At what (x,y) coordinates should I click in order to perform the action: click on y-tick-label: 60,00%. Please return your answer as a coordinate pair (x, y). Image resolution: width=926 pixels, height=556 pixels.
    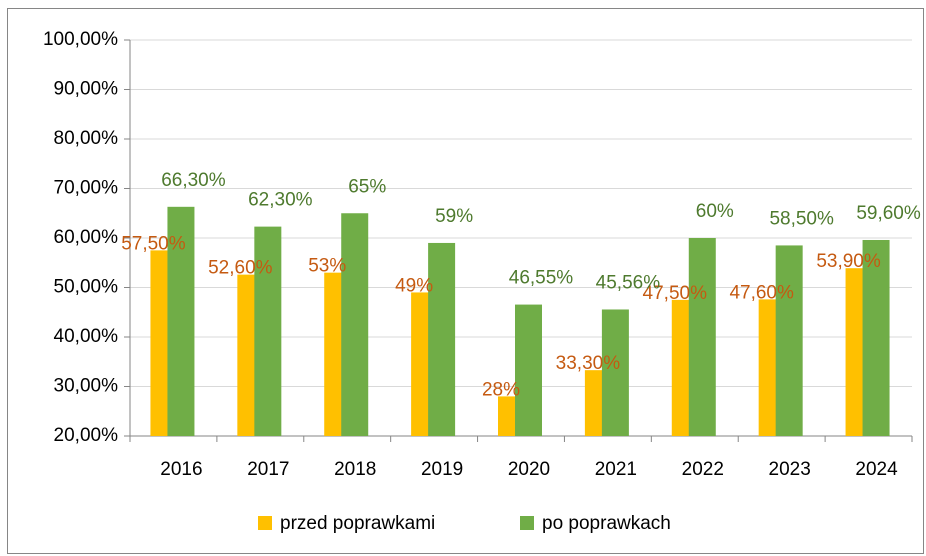
    Looking at the image, I should click on (86, 237).